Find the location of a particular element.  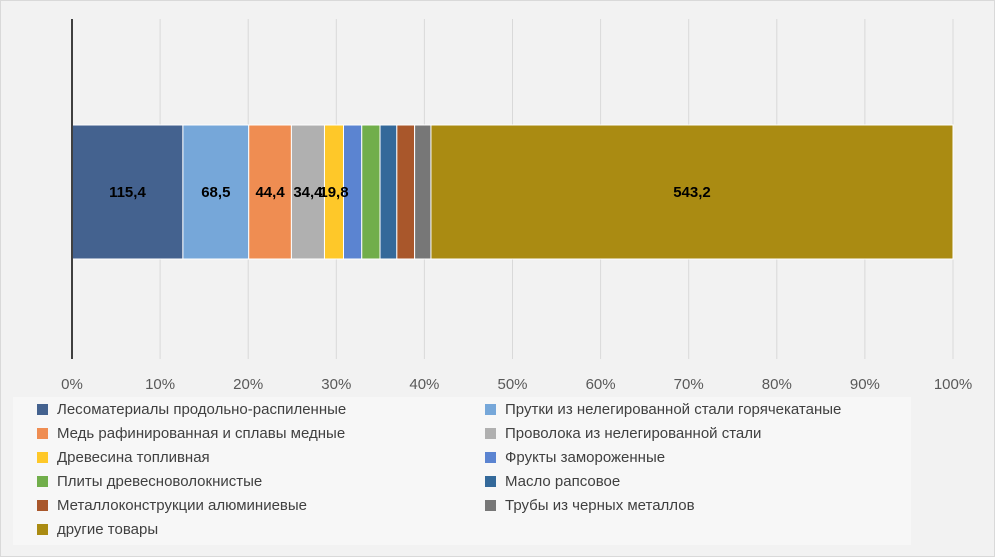

legend-item: Металлоконструкции алюминиевые is located at coordinates (172, 506).